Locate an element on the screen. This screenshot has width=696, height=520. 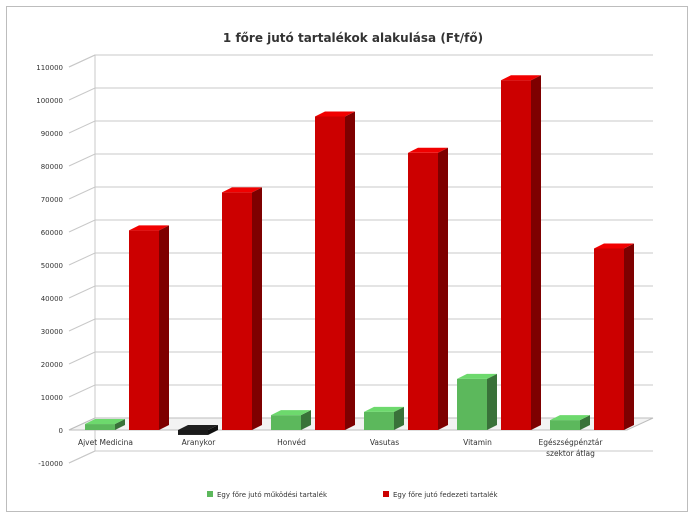
y-tick-label: 80000 is located at coordinates (52, 167).